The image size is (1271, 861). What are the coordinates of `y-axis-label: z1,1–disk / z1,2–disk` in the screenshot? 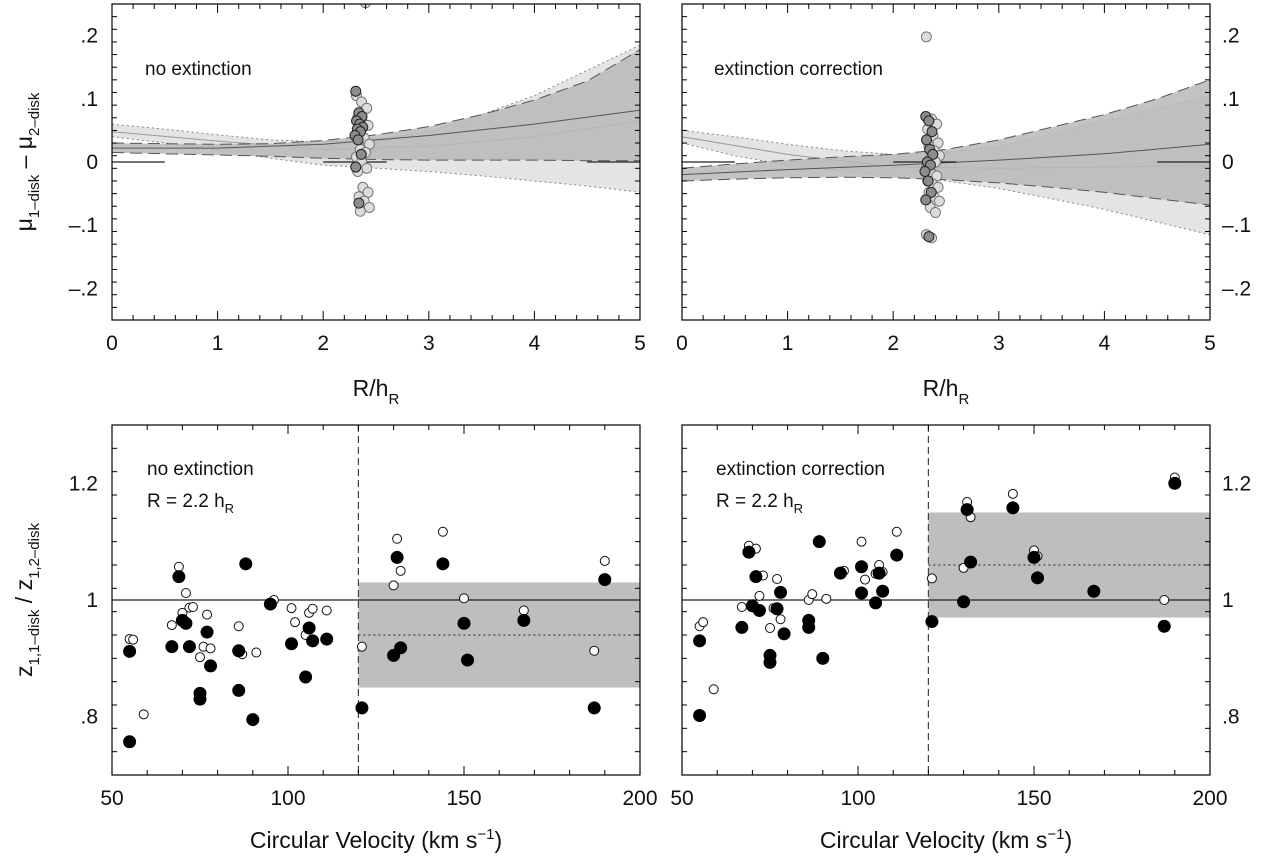 It's located at (27, 600).